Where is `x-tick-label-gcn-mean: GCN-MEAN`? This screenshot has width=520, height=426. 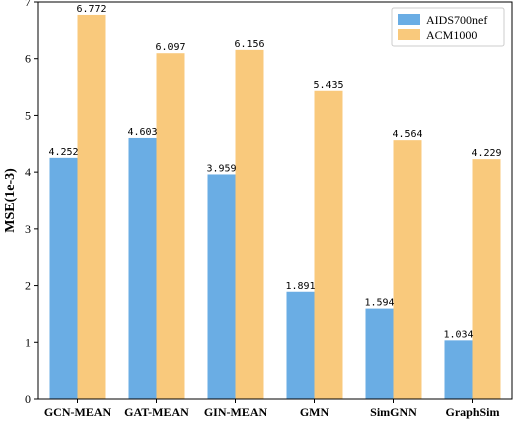
x-tick-label-gcn-mean: GCN-MEAN is located at coordinates (78, 412).